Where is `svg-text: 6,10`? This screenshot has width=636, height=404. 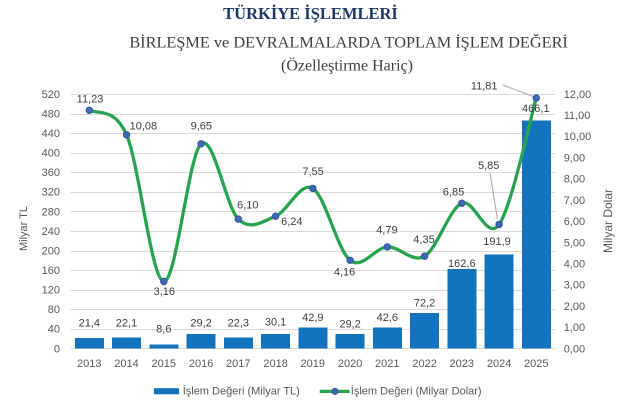 svg-text: 6,10 is located at coordinates (247, 206).